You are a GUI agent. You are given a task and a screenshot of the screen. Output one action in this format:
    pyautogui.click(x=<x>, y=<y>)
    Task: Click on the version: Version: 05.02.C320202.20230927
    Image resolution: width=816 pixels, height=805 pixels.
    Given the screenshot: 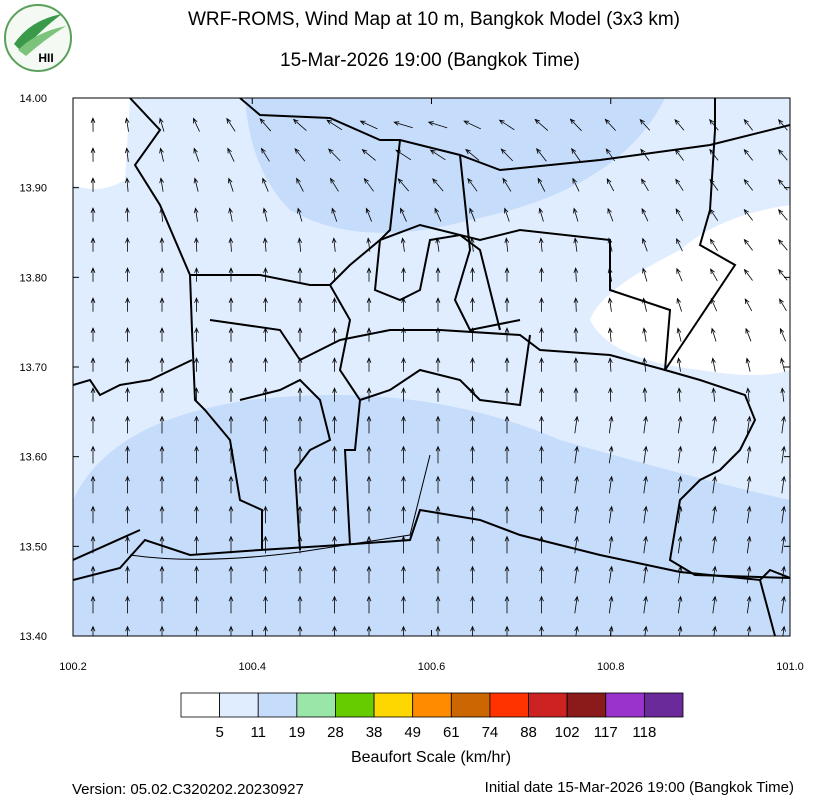 What is the action you would take?
    pyautogui.click(x=188, y=789)
    